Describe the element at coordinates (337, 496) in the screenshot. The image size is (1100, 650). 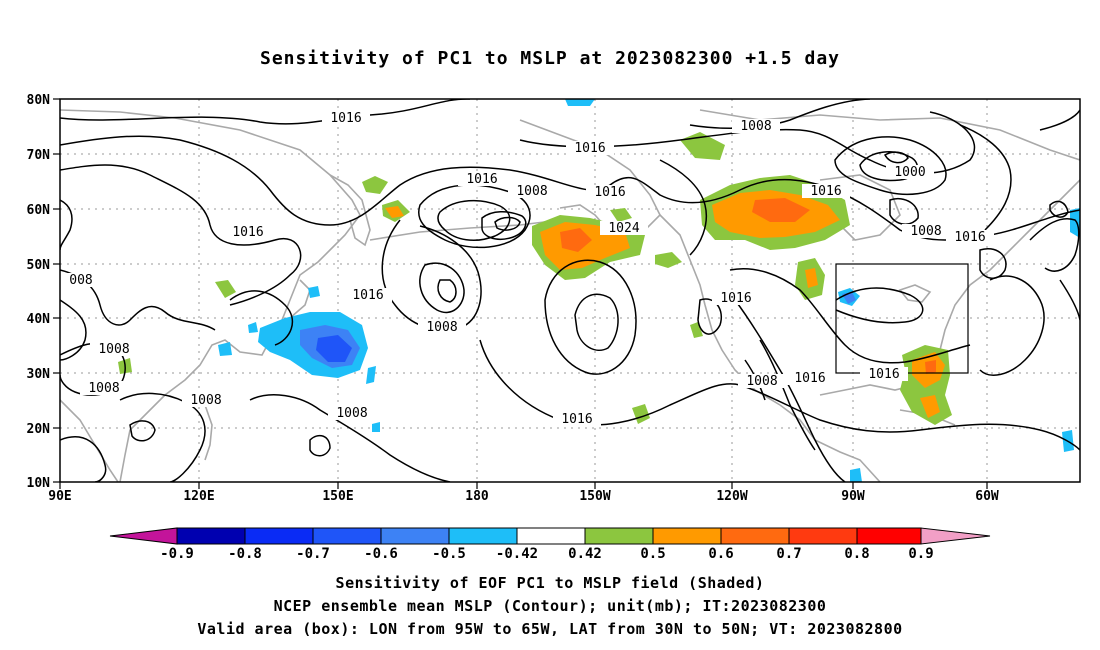
I see `lon-label: 150E` at that location.